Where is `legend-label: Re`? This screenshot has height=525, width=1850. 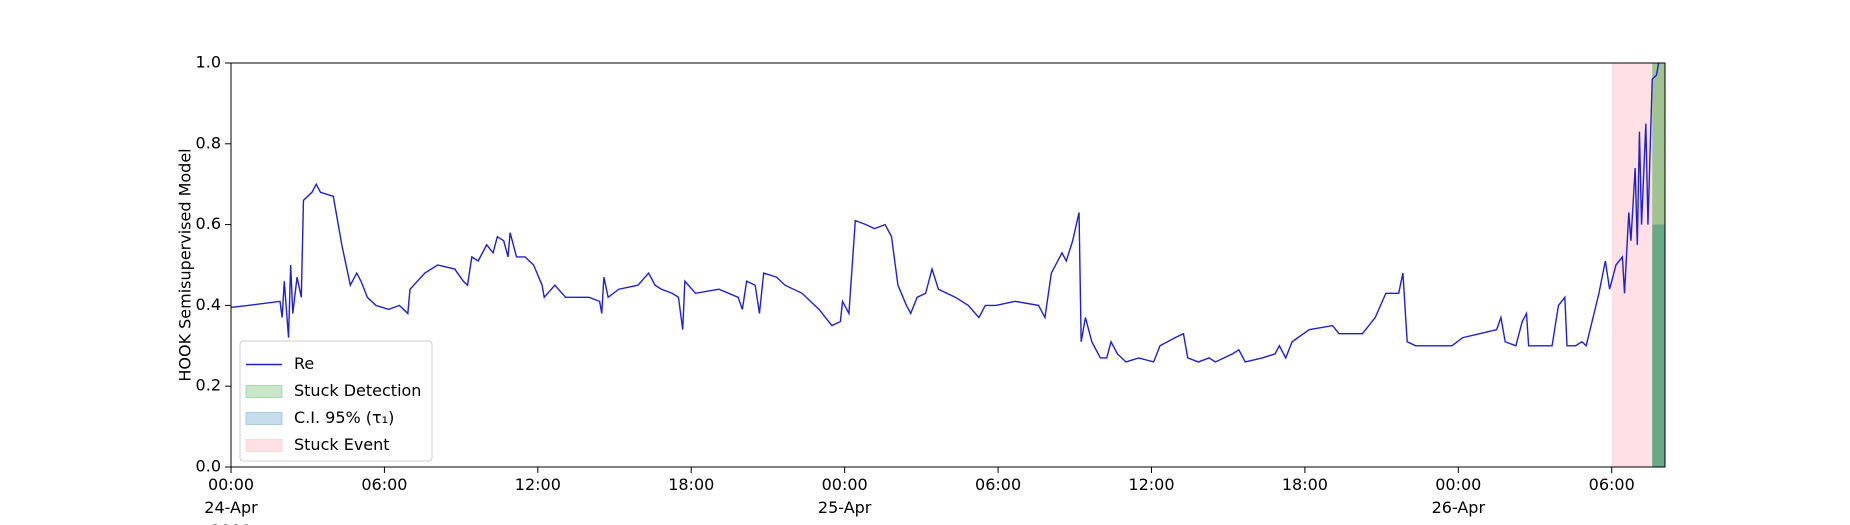
legend-label: Re is located at coordinates (304, 363).